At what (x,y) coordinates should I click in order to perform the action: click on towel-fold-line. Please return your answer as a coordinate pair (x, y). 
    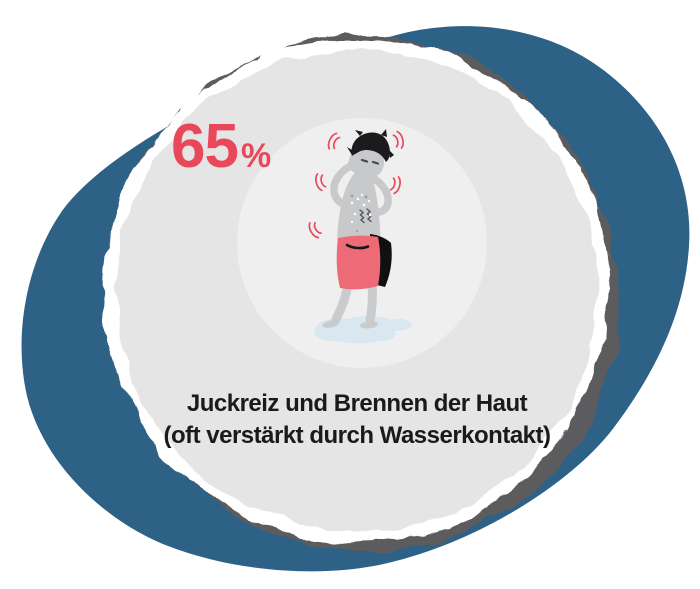
    Looking at the image, I should click on (357, 246).